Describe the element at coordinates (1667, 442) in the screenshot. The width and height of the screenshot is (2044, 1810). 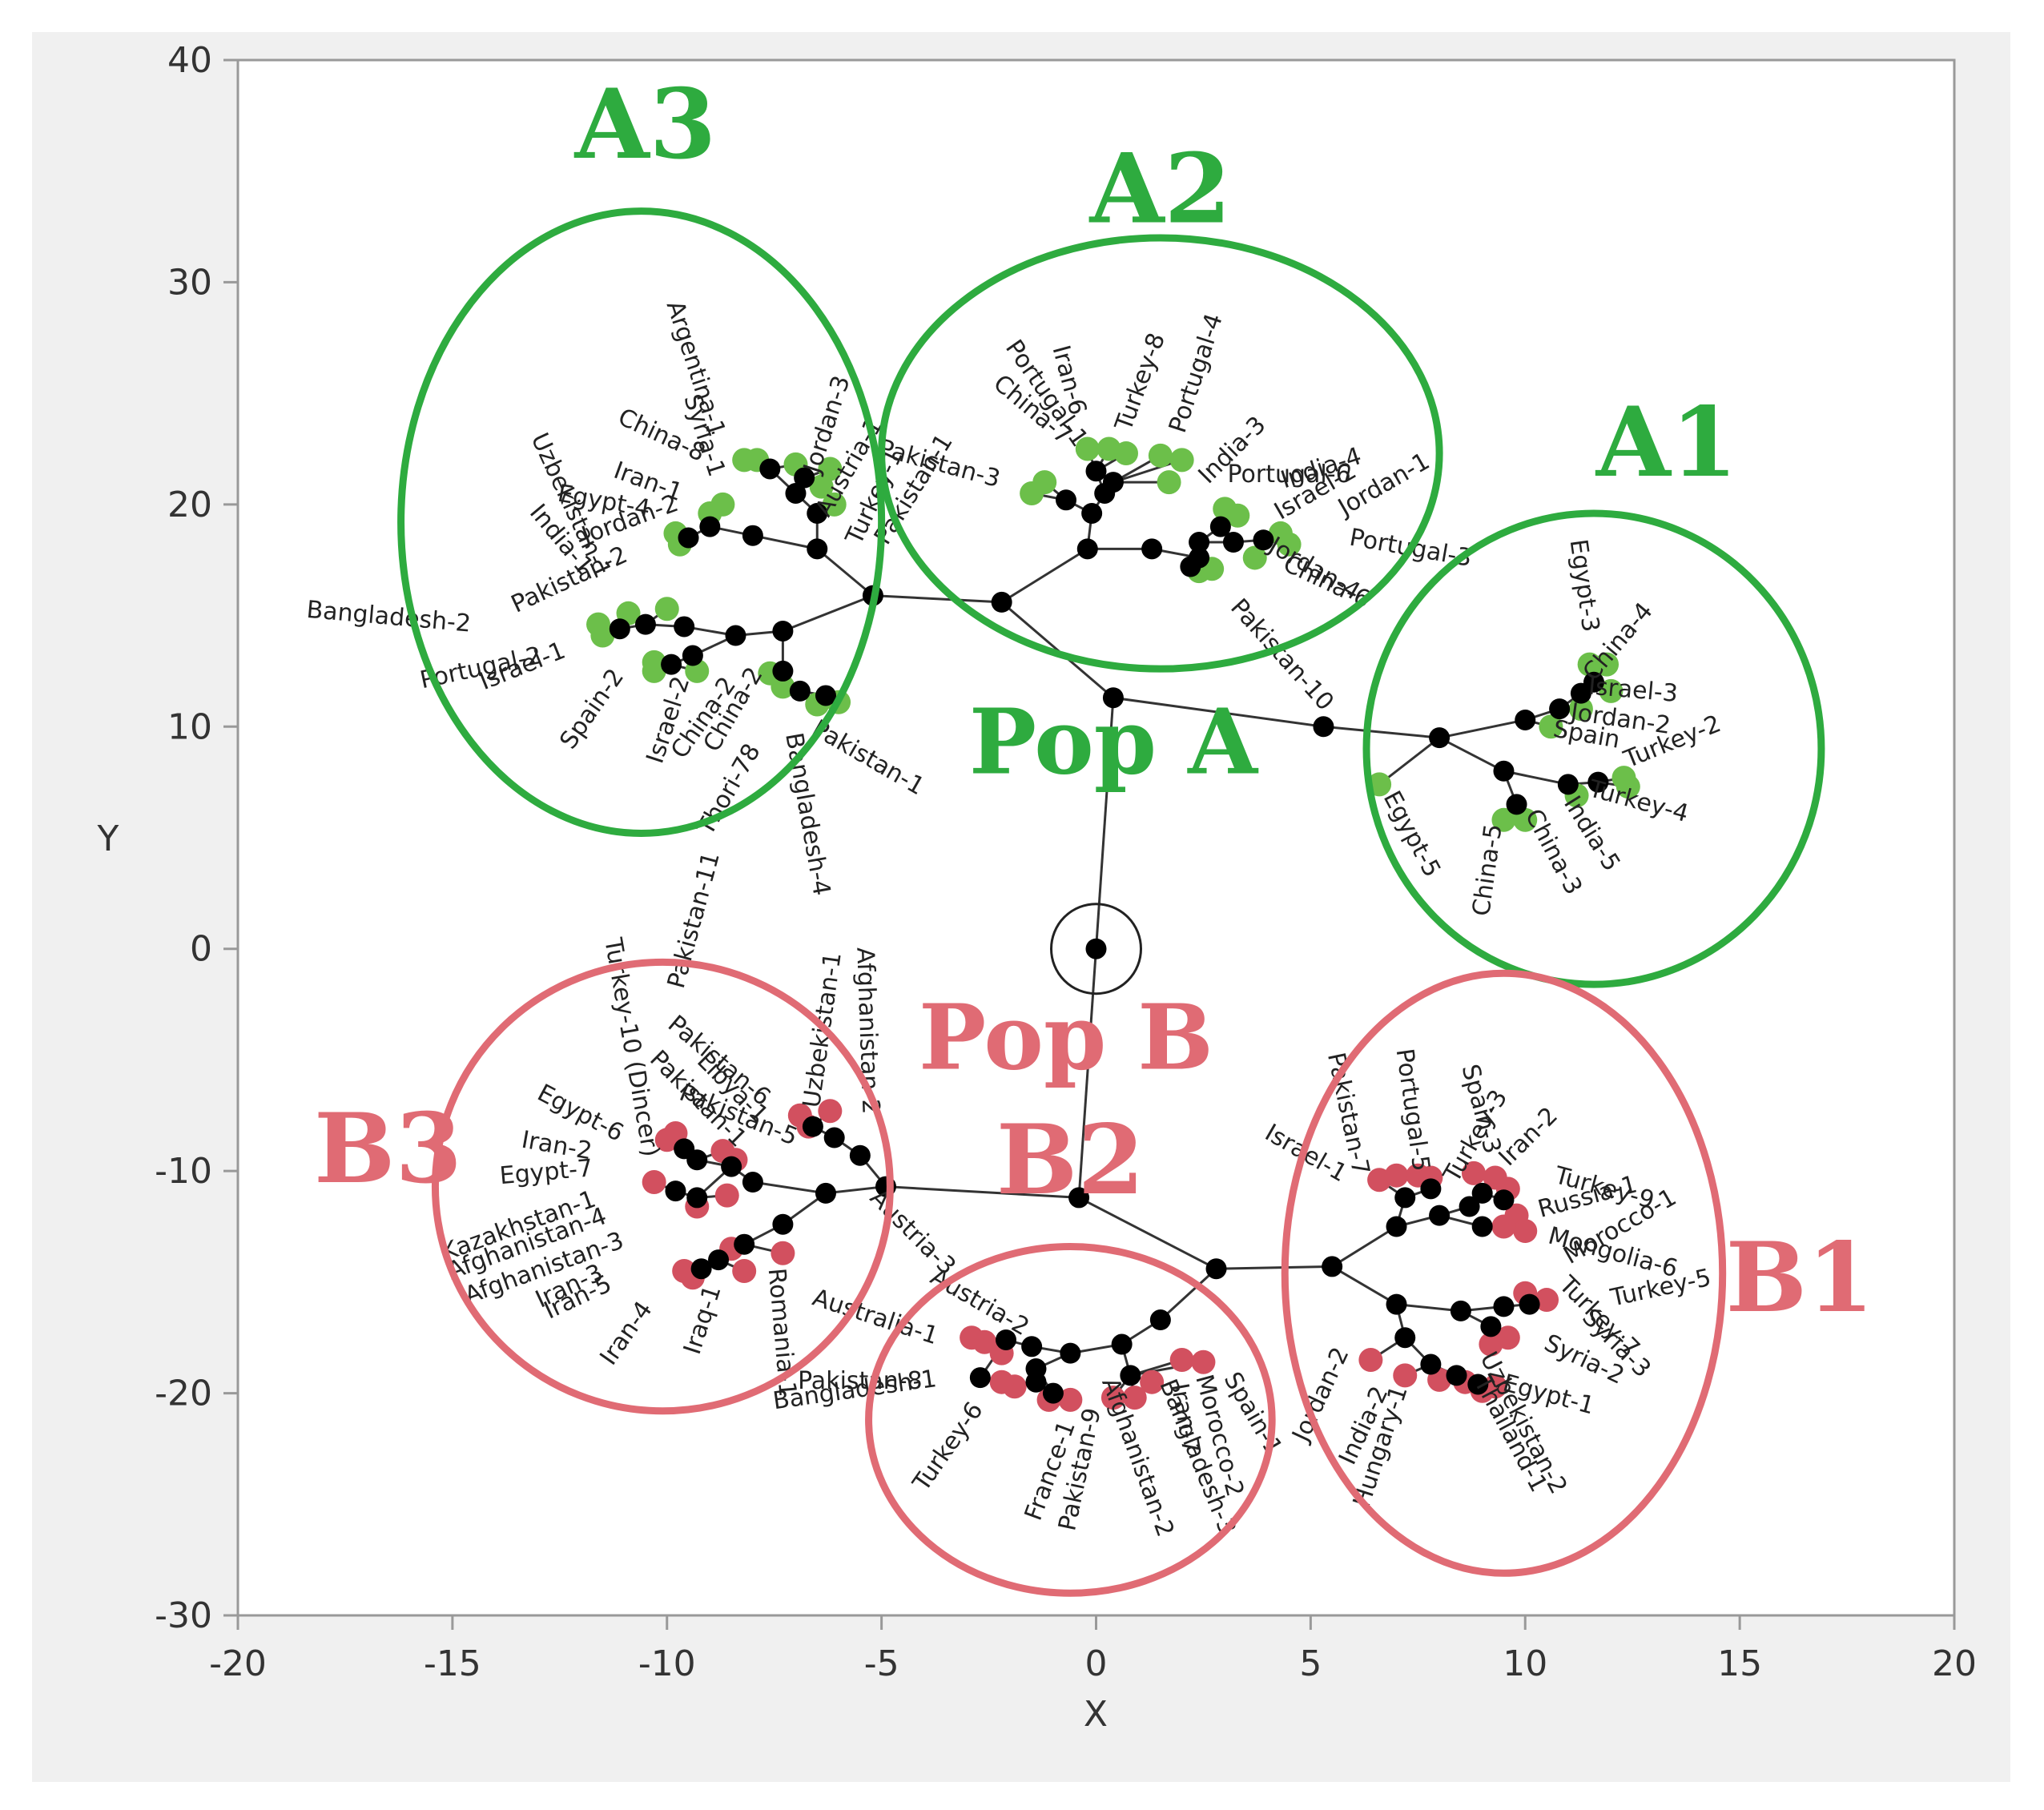
I see `group-label: A1` at that location.